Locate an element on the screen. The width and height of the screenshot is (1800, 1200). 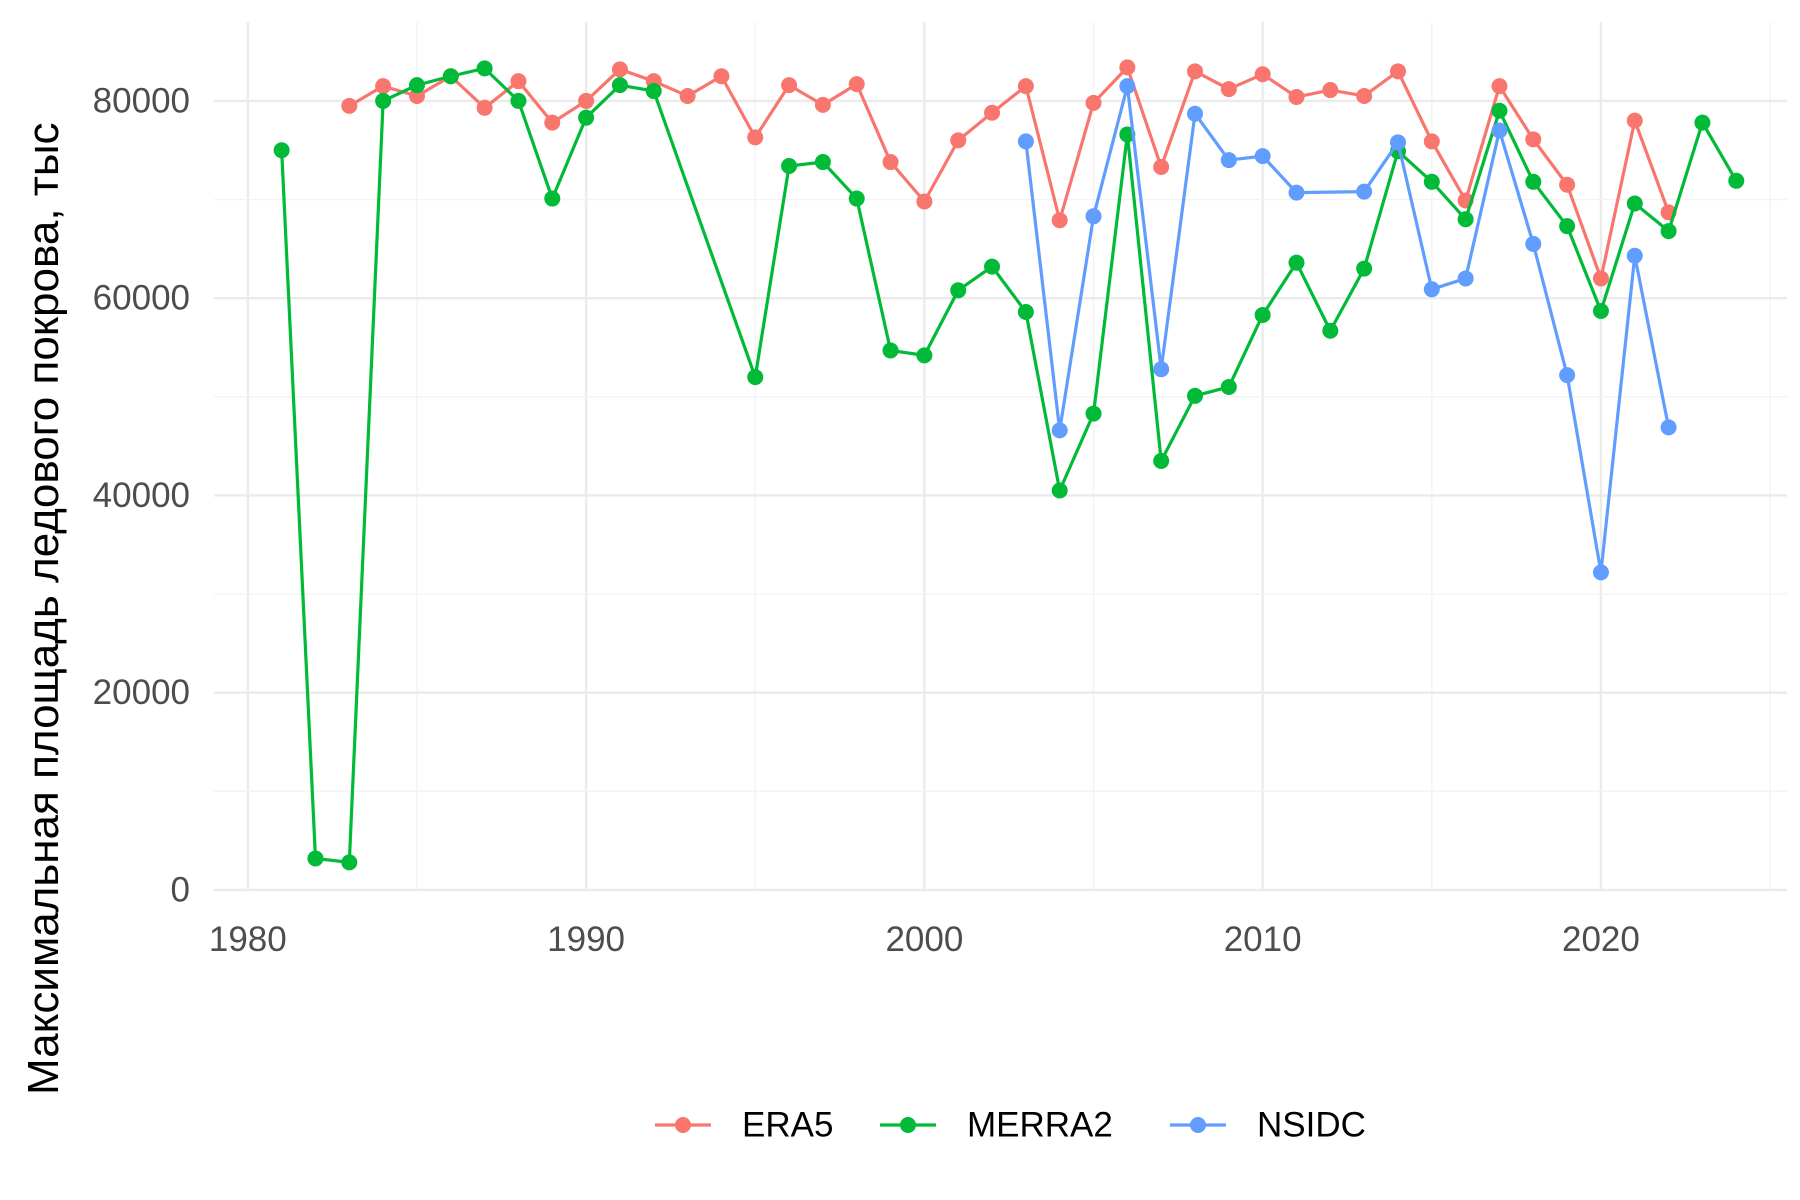
legend-item-merra2: MERRA2 is located at coordinates (996, 1125).